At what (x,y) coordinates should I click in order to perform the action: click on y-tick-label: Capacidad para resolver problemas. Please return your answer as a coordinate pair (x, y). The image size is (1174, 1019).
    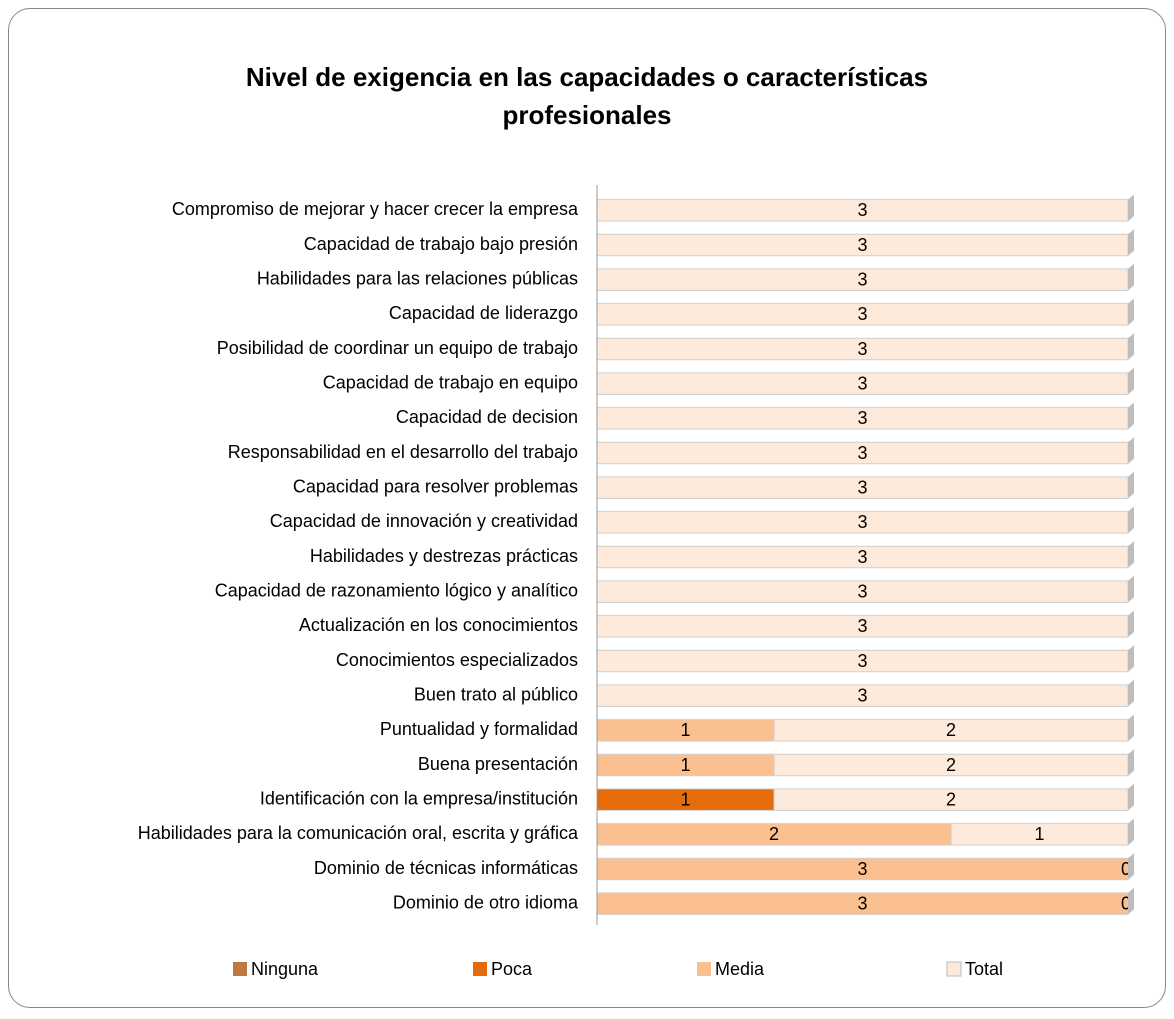
    Looking at the image, I should click on (435, 486).